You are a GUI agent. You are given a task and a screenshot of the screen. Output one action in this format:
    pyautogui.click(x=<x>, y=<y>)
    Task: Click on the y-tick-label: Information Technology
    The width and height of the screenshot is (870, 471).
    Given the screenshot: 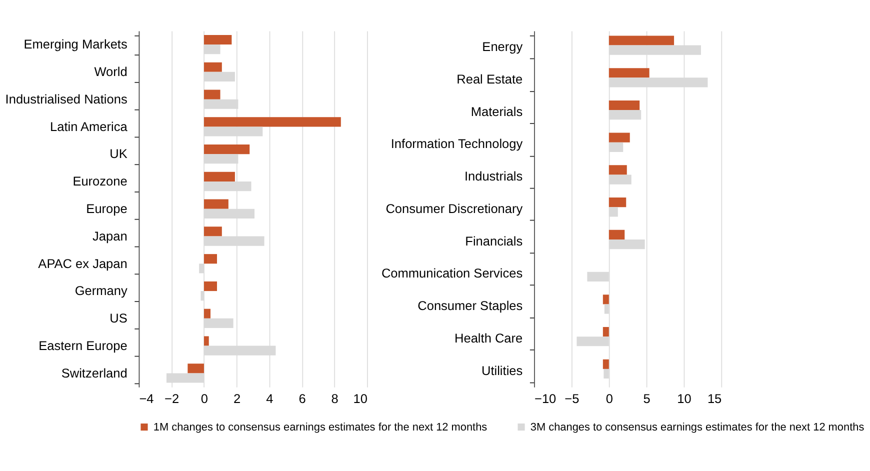 What is the action you would take?
    pyautogui.click(x=457, y=144)
    